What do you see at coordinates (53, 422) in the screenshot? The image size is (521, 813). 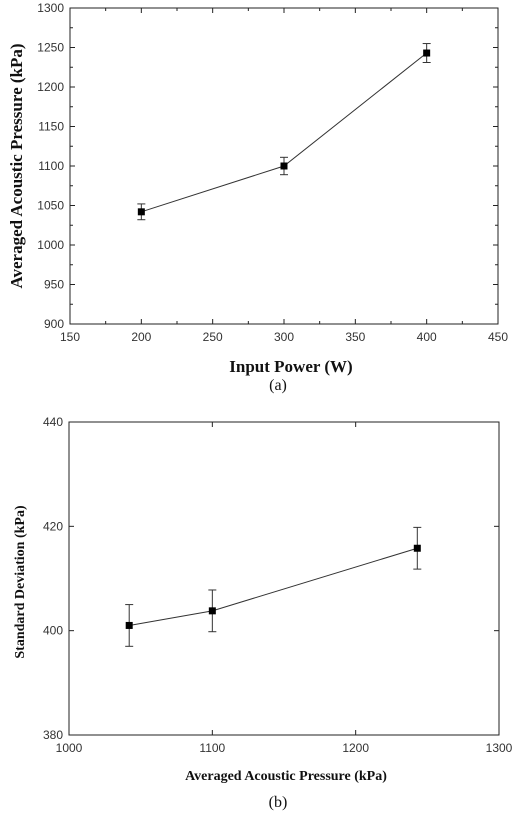 I see `y-tick-label: 440` at bounding box center [53, 422].